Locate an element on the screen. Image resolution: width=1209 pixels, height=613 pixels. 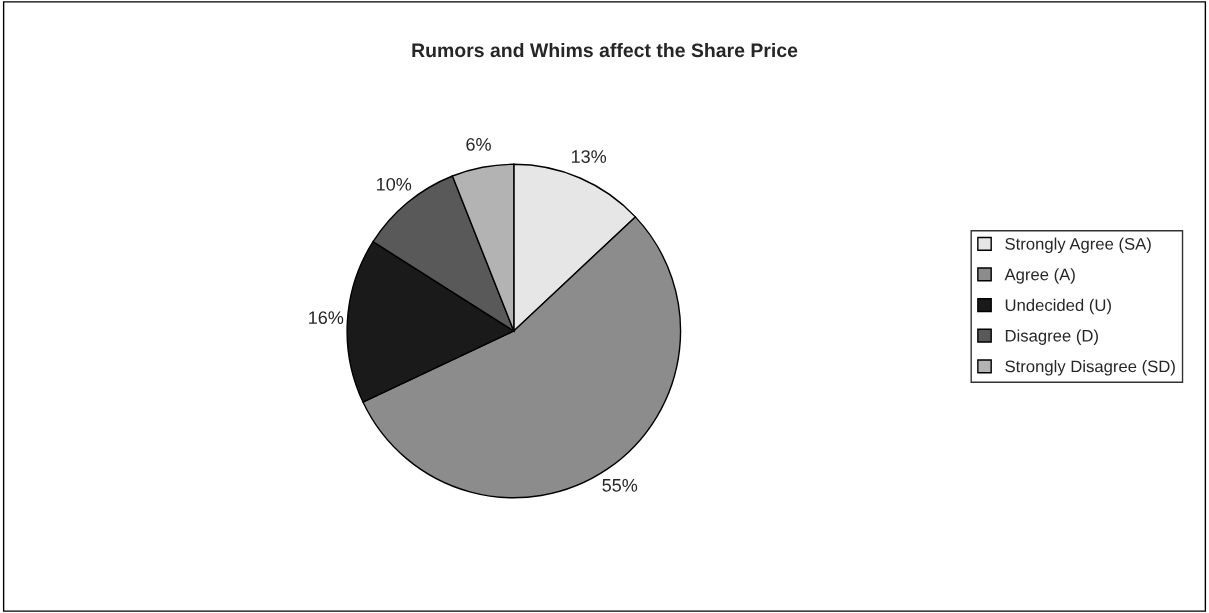
legend-label: Strongly Agree (SA) is located at coordinates (1078, 245).